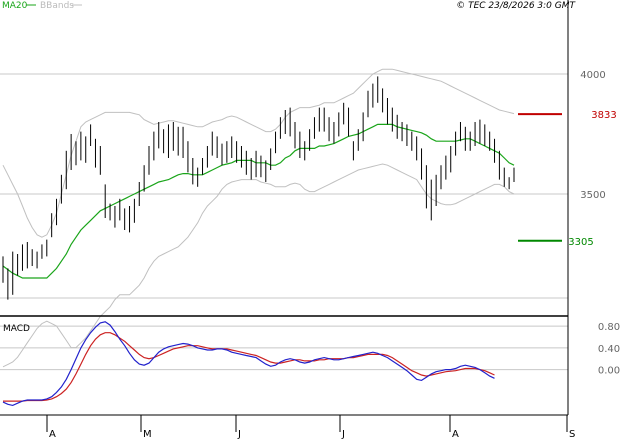 This screenshot has width=627, height=444. I want to click on macd-signal-line, so click(249, 367).